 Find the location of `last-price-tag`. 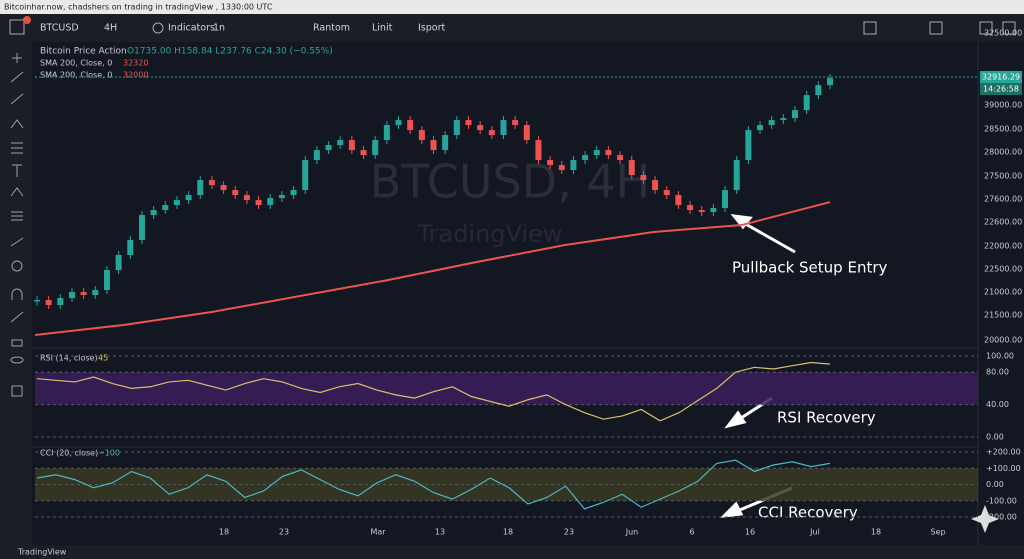

last-price-tag is located at coordinates (1001, 77).